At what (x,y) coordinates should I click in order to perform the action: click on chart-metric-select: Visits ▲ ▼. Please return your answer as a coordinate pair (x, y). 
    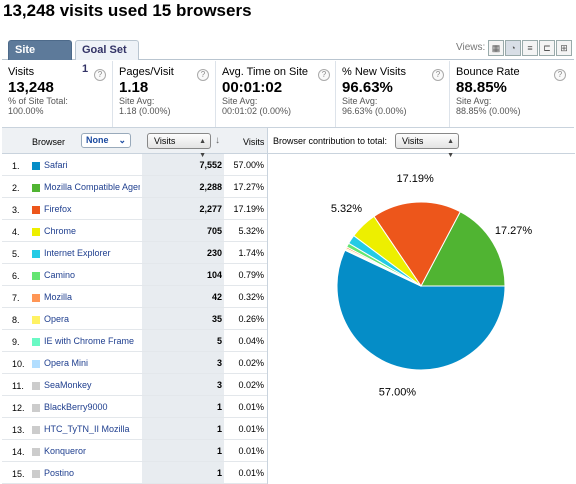
    Looking at the image, I should click on (427, 146).